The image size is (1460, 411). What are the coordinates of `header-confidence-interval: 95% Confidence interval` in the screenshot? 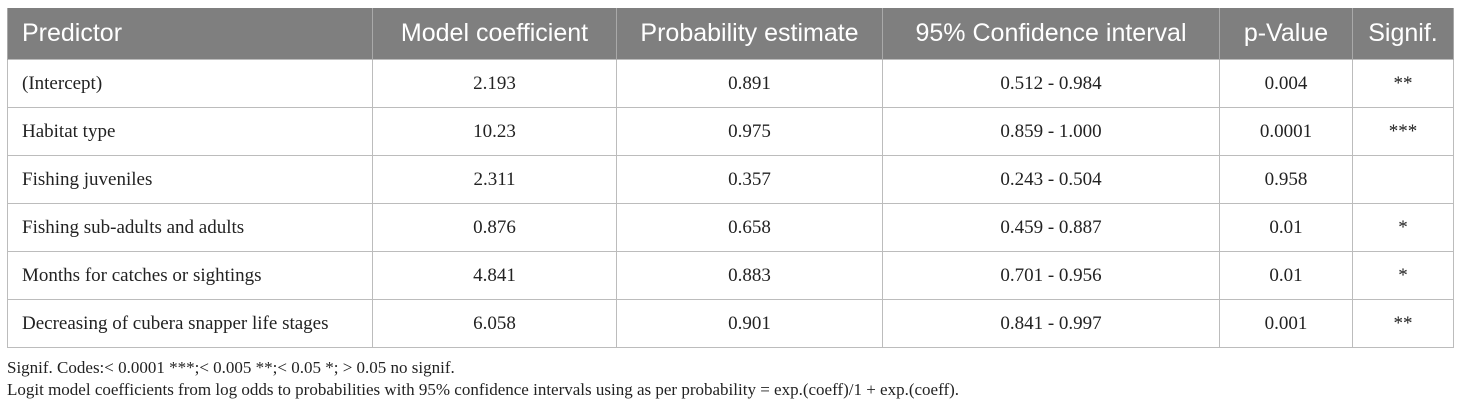 It's located at (1051, 34).